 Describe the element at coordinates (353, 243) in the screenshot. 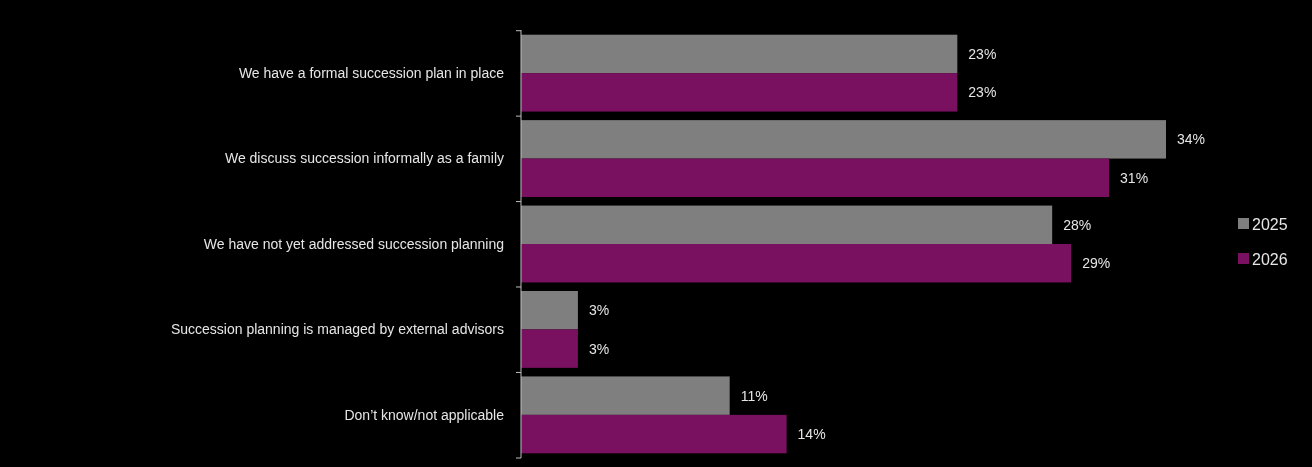

I see `y-tick-label: We have not yet addressed succession planning` at that location.